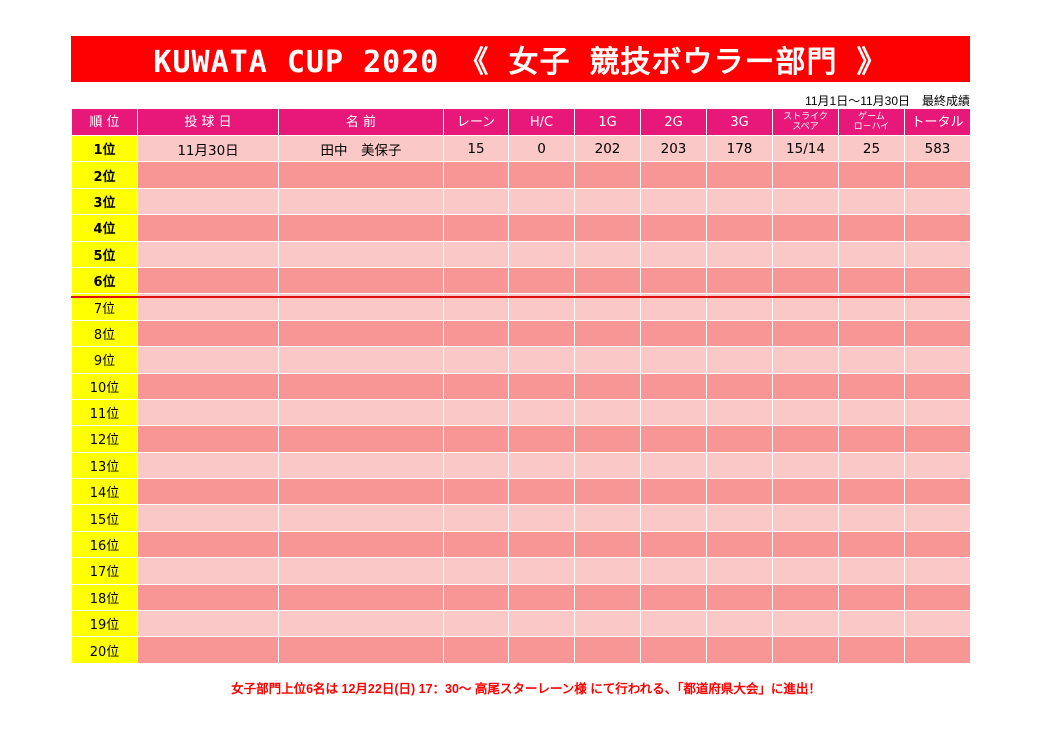 The width and height of the screenshot is (1052, 744). Describe the element at coordinates (541, 122) in the screenshot. I see `header-hc: H/C` at that location.